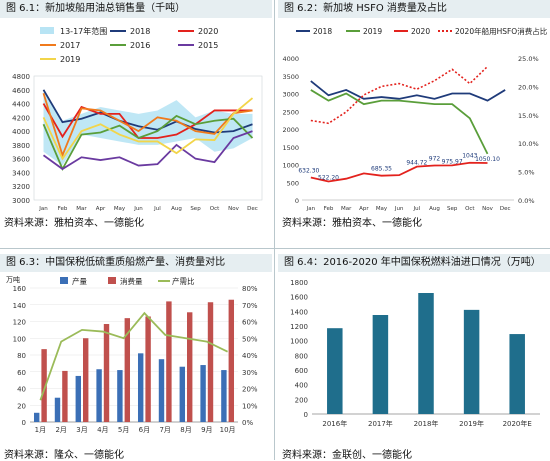  I want to click on legend-label: 13-17年范围, so click(83, 31).